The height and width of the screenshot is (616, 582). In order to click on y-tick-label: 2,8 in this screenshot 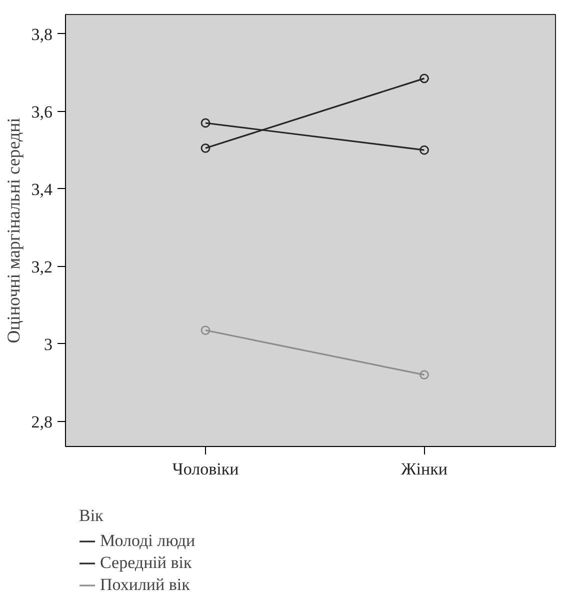, I will do `click(41, 422)`.